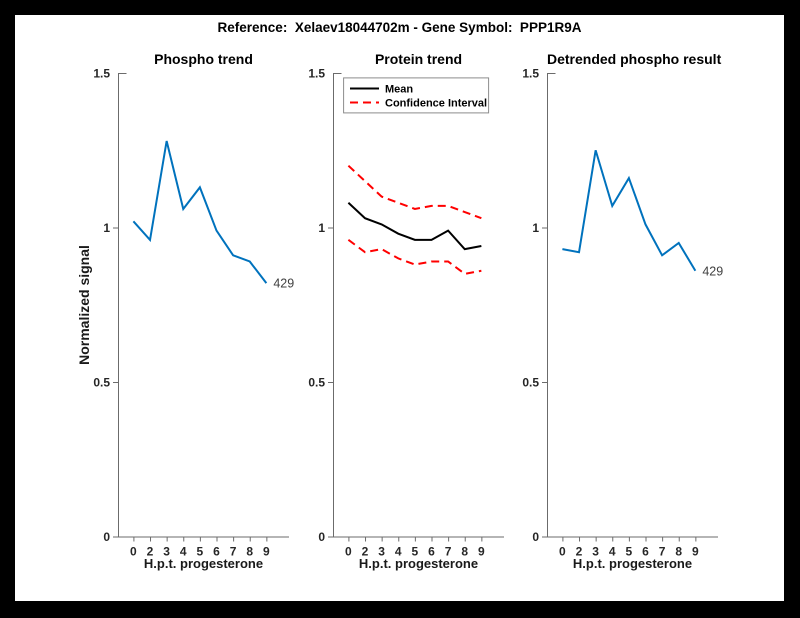 The height and width of the screenshot is (618, 800). What do you see at coordinates (436, 104) in the screenshot?
I see `legend-entry-label: Confidence Interval` at bounding box center [436, 104].